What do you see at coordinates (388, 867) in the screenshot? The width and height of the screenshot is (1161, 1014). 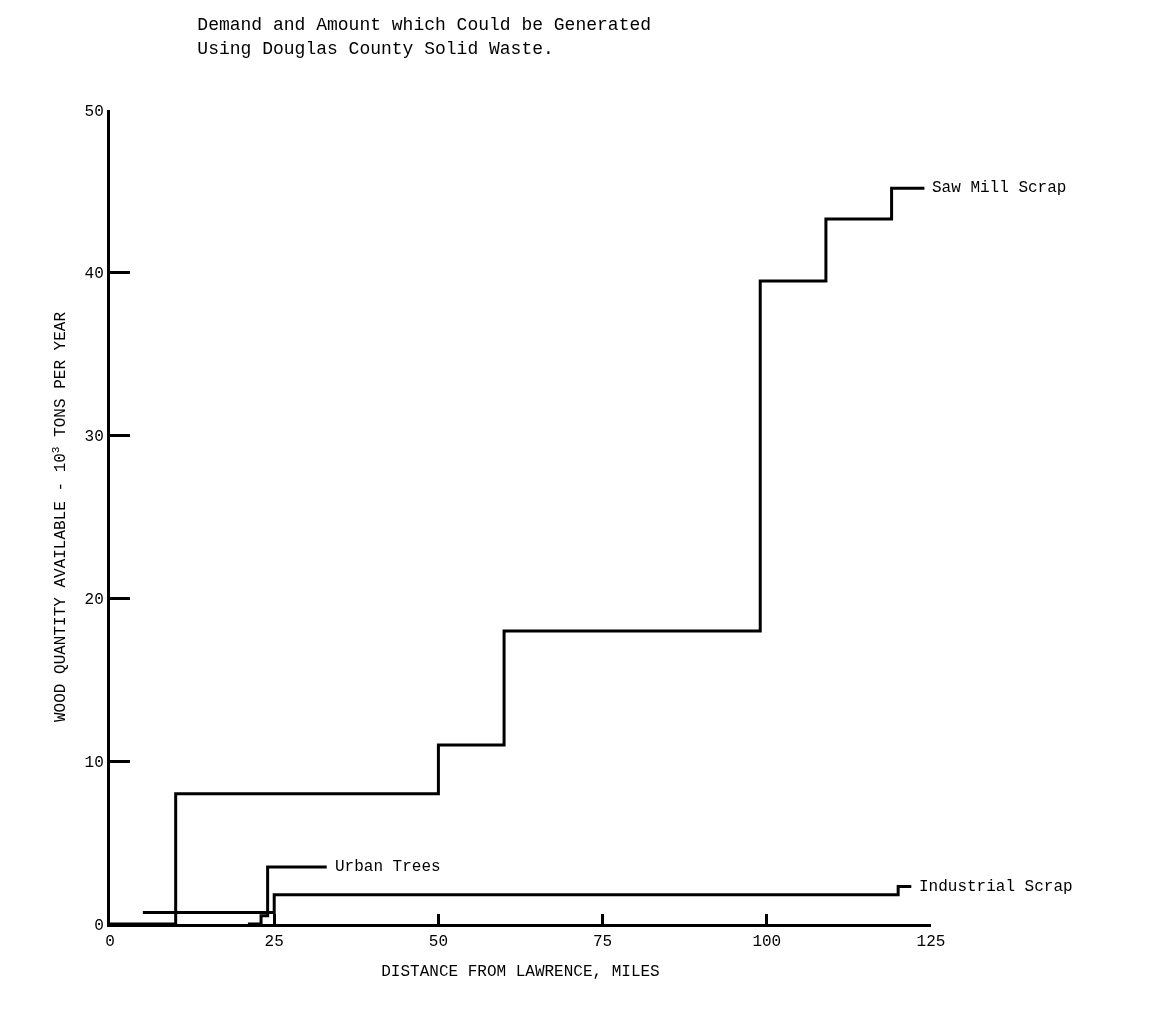 I see `series-label: Urban Trees` at bounding box center [388, 867].